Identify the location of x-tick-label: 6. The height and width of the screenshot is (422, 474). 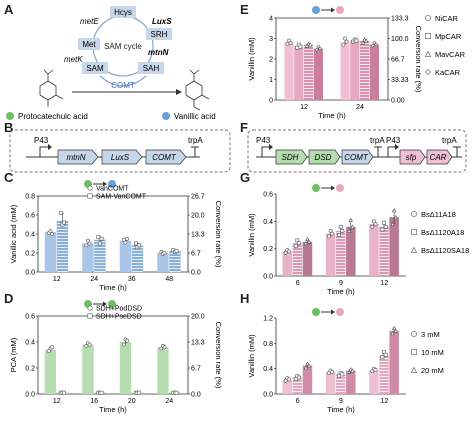
(298, 283).